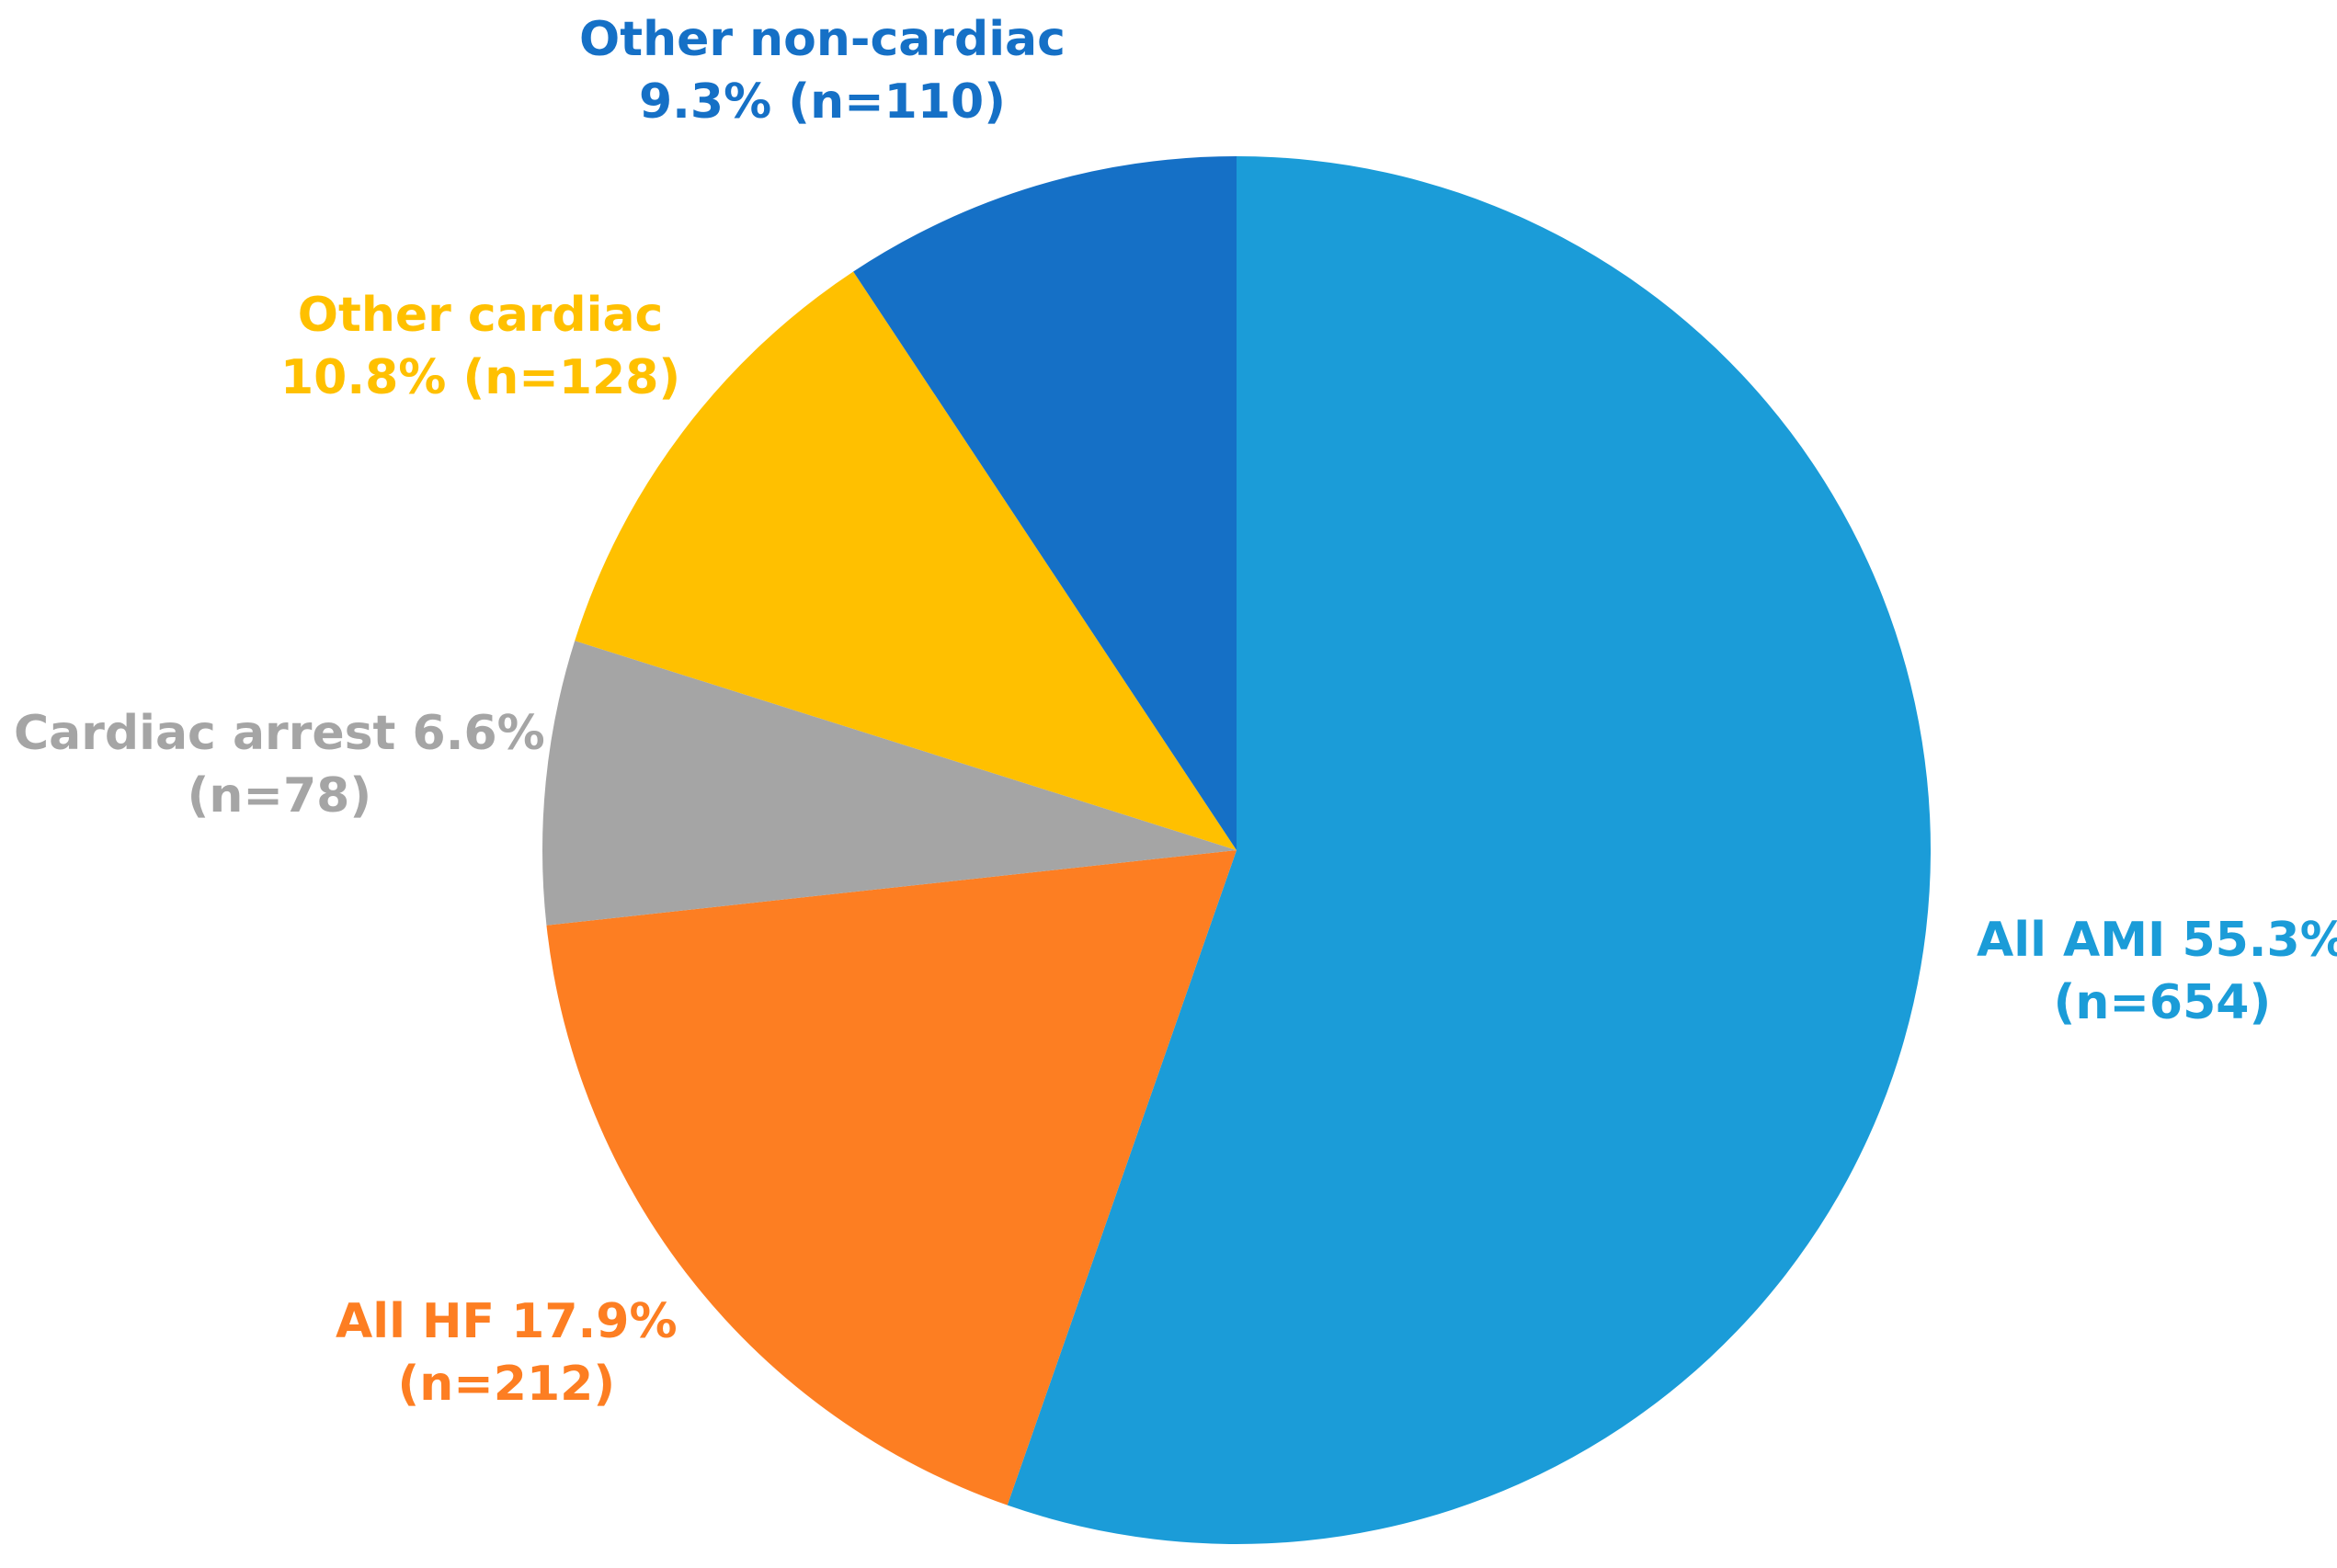 Image resolution: width=2337 pixels, height=1568 pixels. Describe the element at coordinates (2157, 940) in the screenshot. I see `slice-label-all-ami-line1: All AMI 55.3%` at that location.